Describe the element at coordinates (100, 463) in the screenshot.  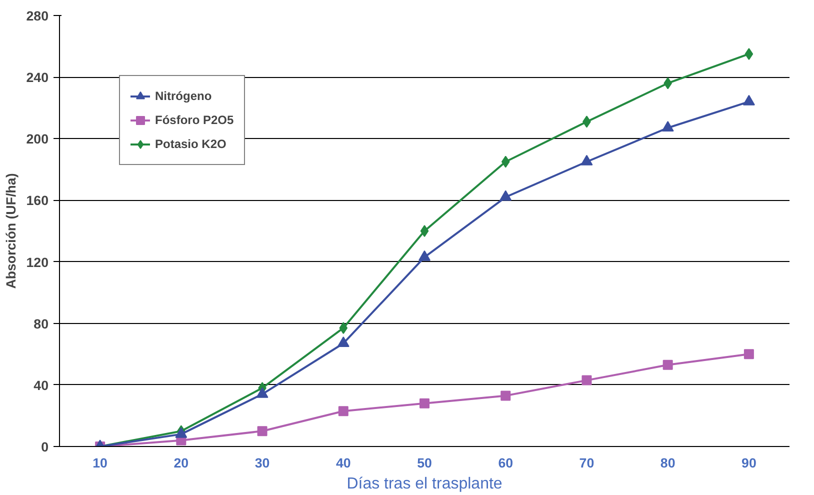
I see `x-tick-label: 10` at that location.